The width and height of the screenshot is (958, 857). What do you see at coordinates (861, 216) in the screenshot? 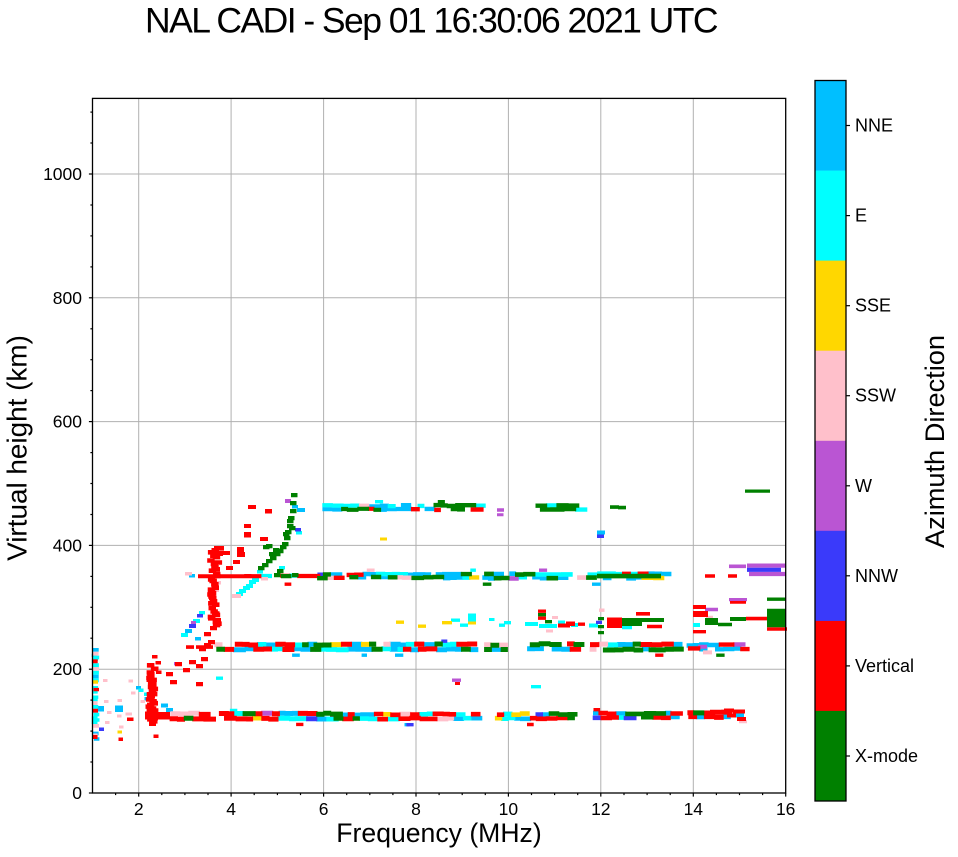
I see `svg-text: E` at bounding box center [861, 216].